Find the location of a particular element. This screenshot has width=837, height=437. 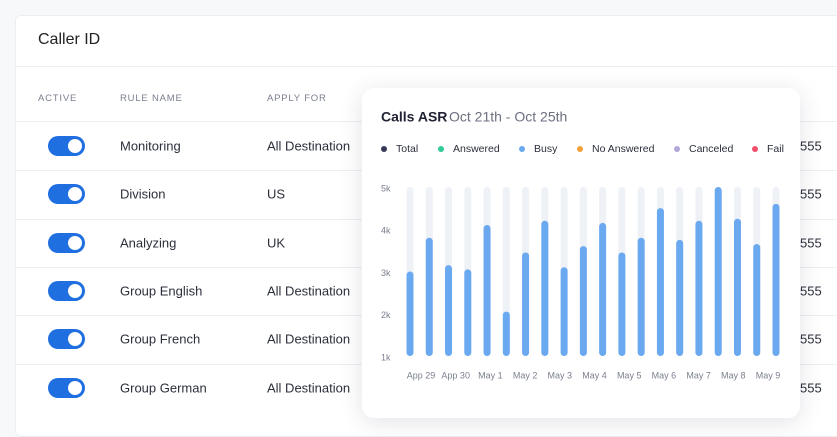

x-tick-label: May 7 is located at coordinates (698, 375).